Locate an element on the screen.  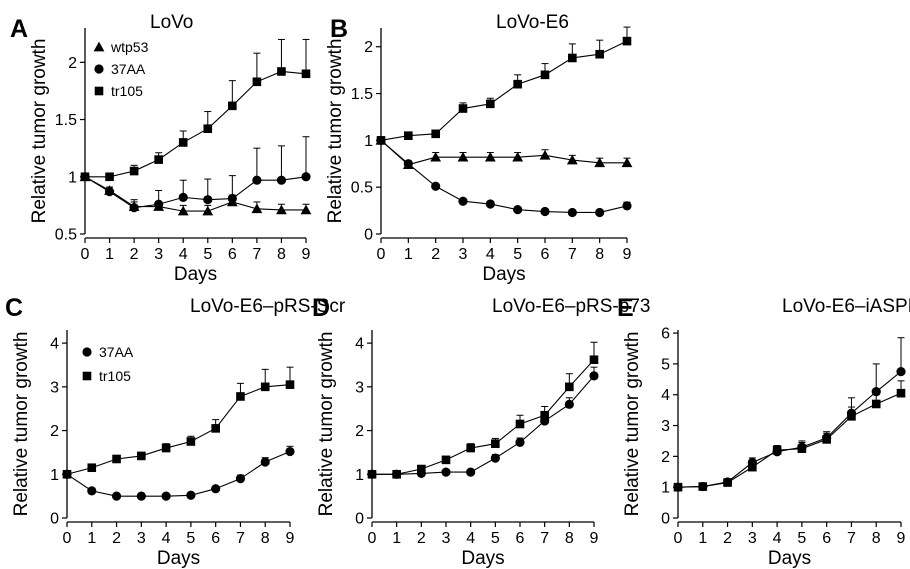
y-tick-label: 0.5 is located at coordinates (66, 235).